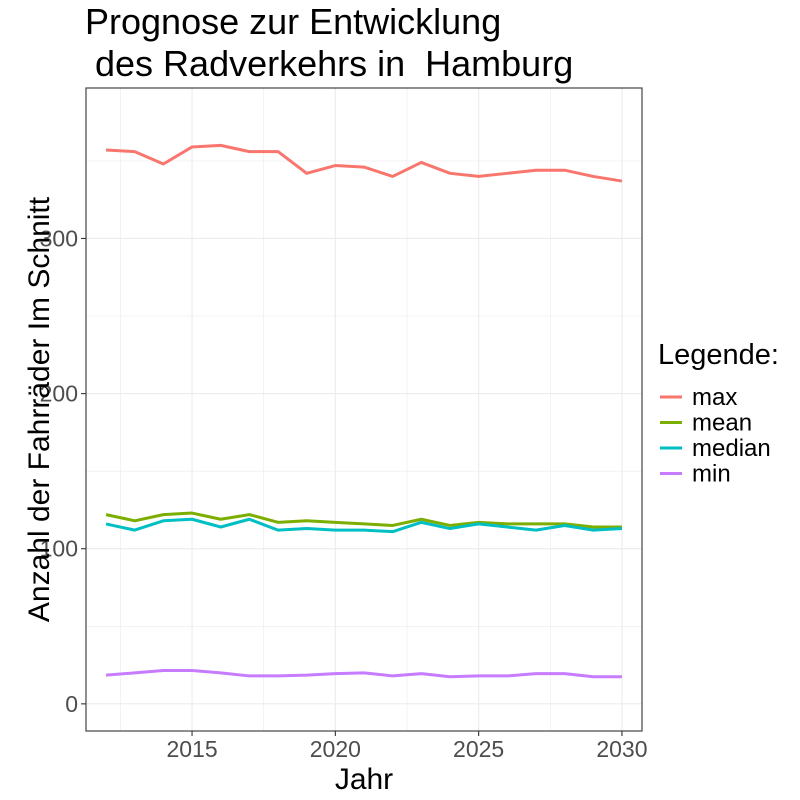 This screenshot has height=800, width=800. I want to click on chart-title-line: des Radverkehrs in Hamburg, so click(329, 63).